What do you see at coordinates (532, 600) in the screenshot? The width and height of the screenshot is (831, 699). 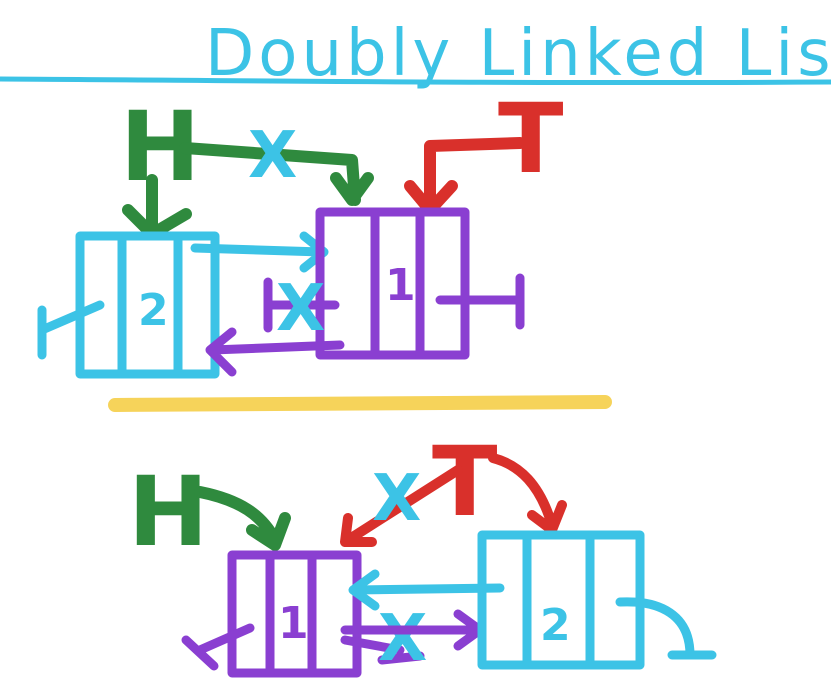 I see `bottom-node-2: 2` at bounding box center [532, 600].